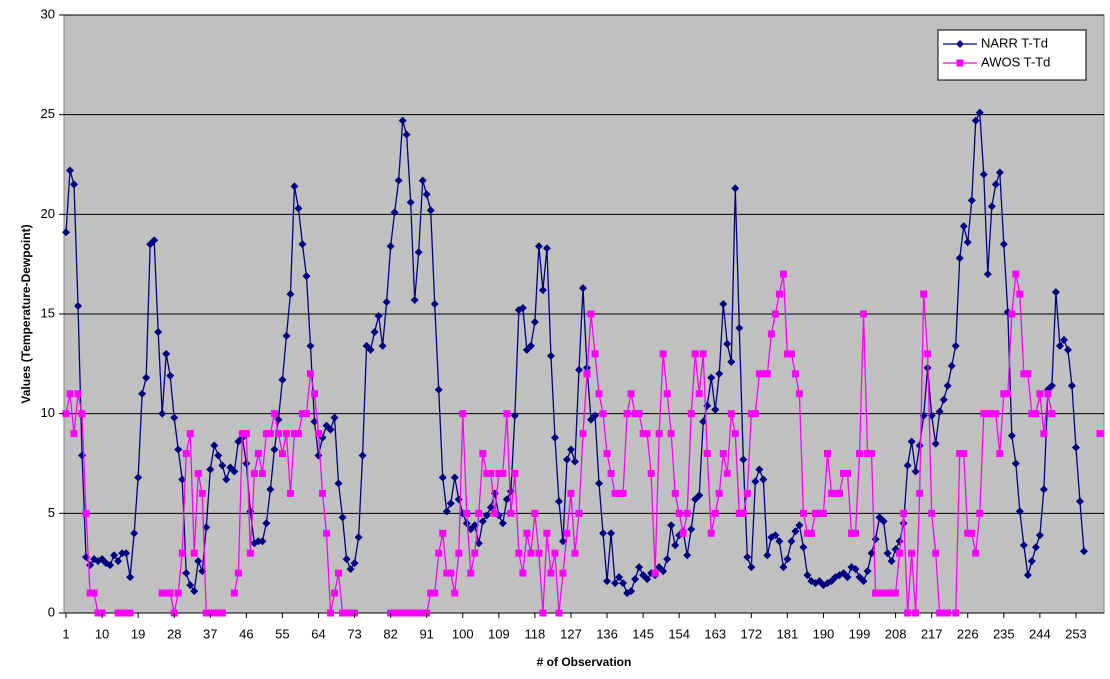  Describe the element at coordinates (426, 633) in the screenshot. I see `x-tick-label: 91` at that location.